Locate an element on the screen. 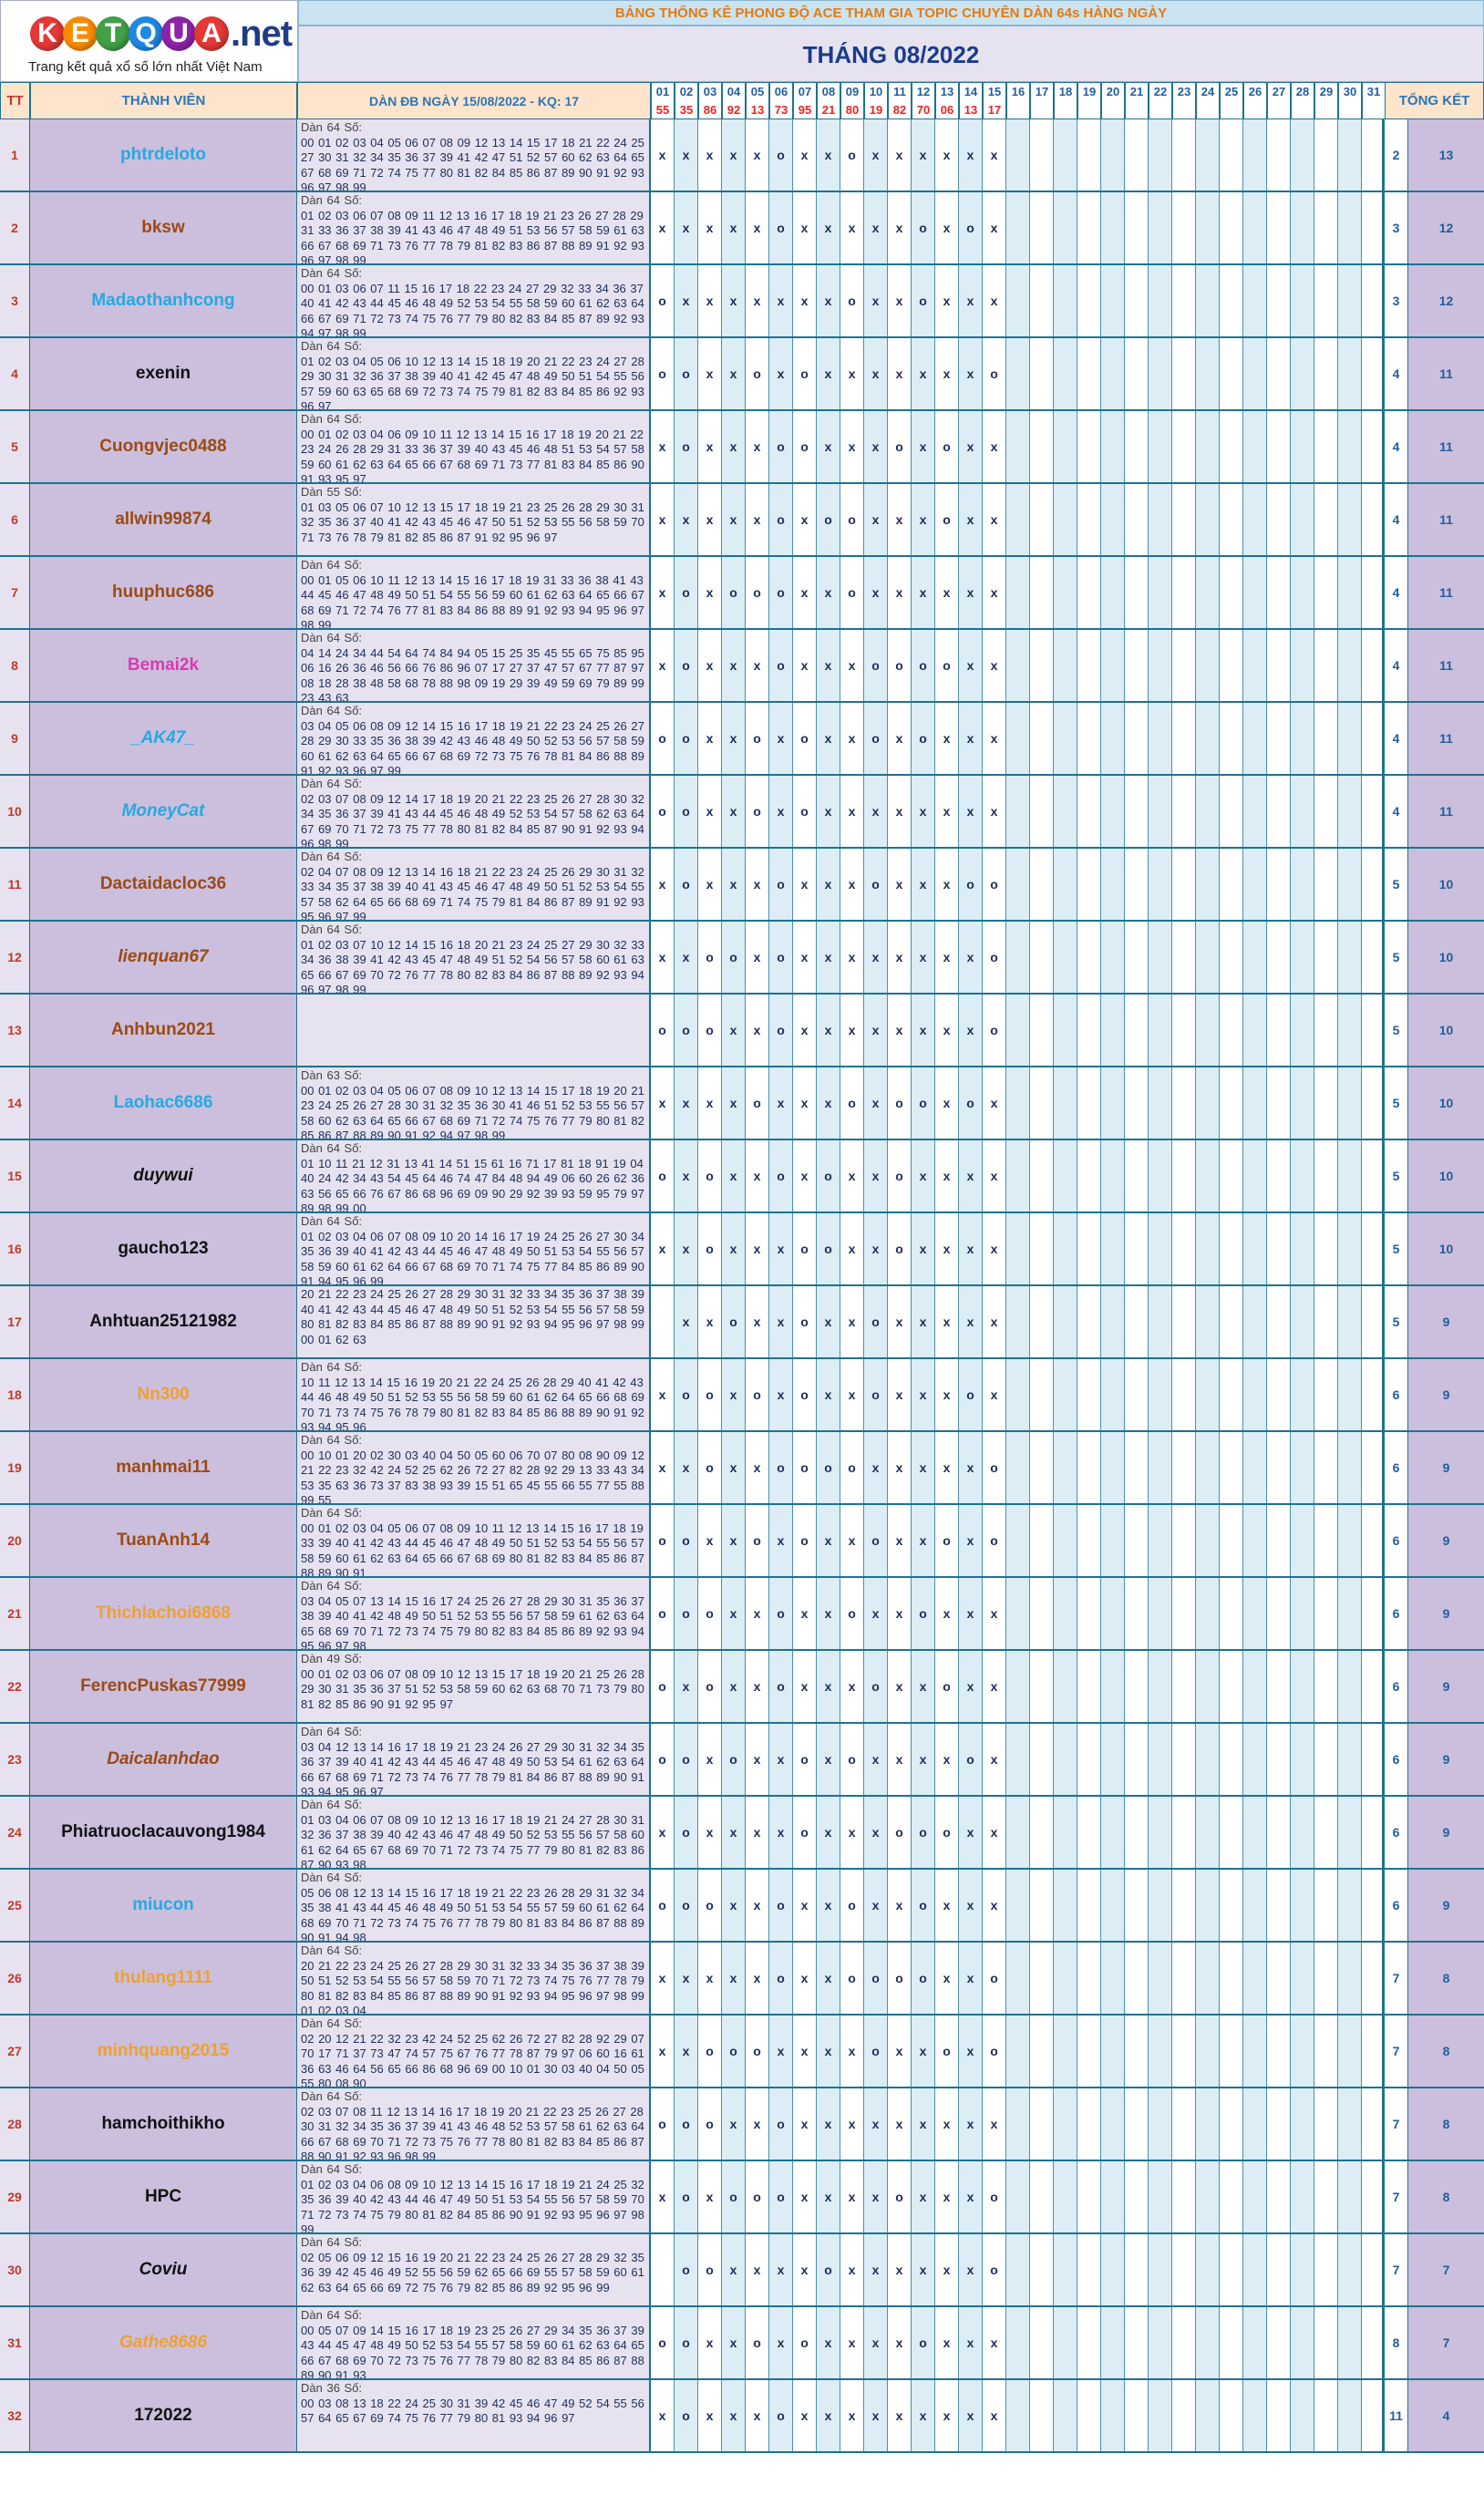  member-name: TuanAnh14 is located at coordinates (163, 1540).